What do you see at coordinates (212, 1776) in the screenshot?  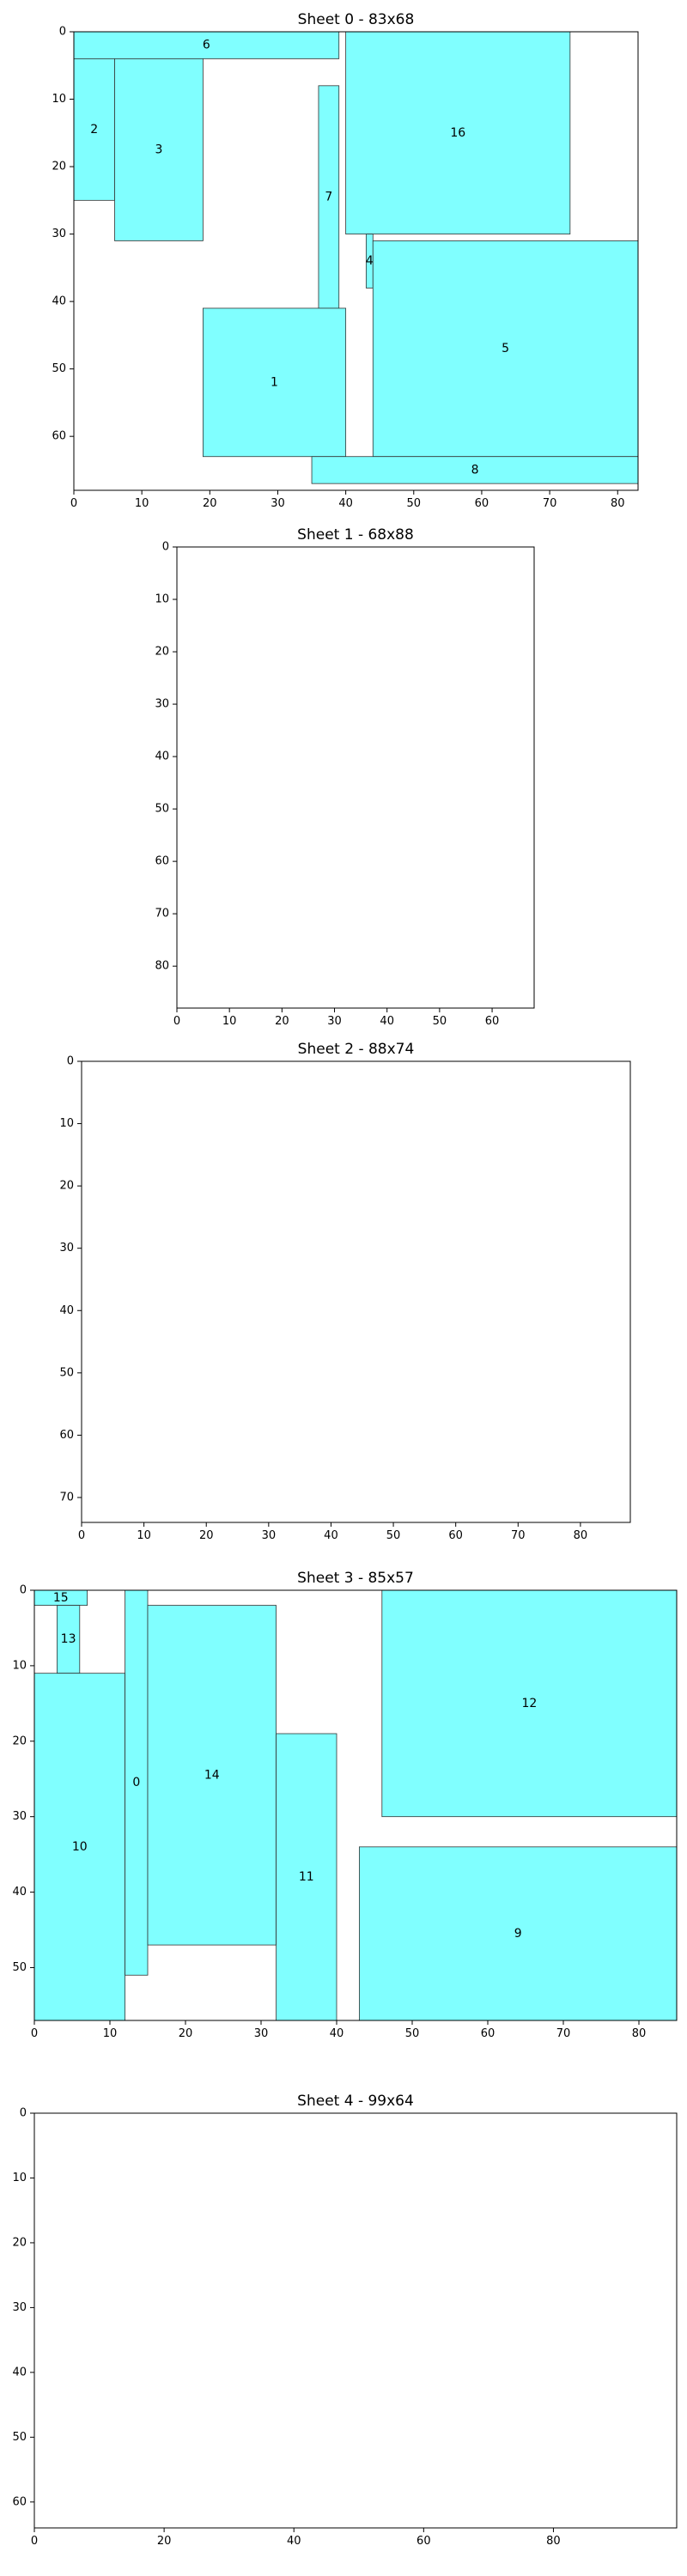 I see `packed-rect: 14` at bounding box center [212, 1776].